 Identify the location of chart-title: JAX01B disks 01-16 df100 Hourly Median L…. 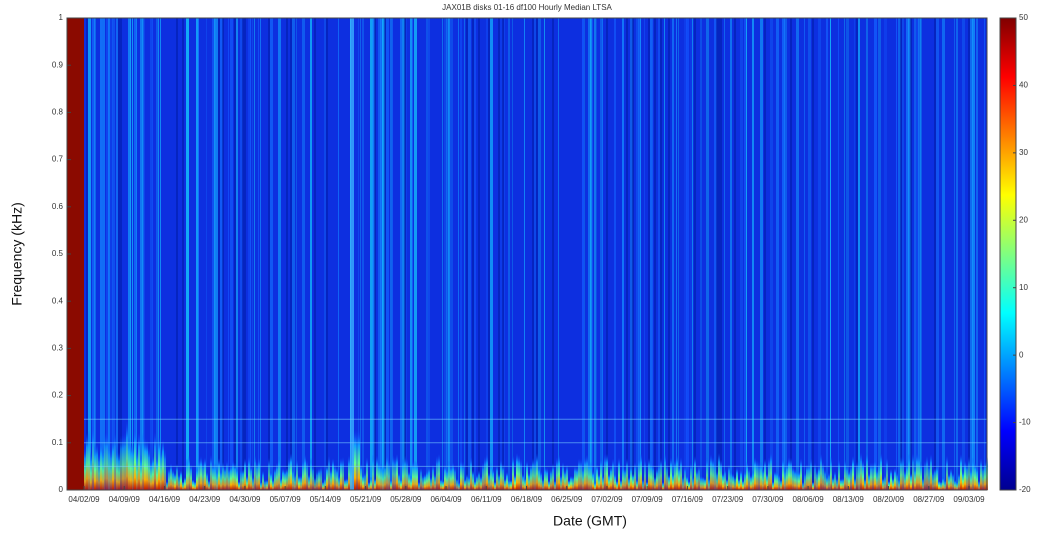
(527, 7).